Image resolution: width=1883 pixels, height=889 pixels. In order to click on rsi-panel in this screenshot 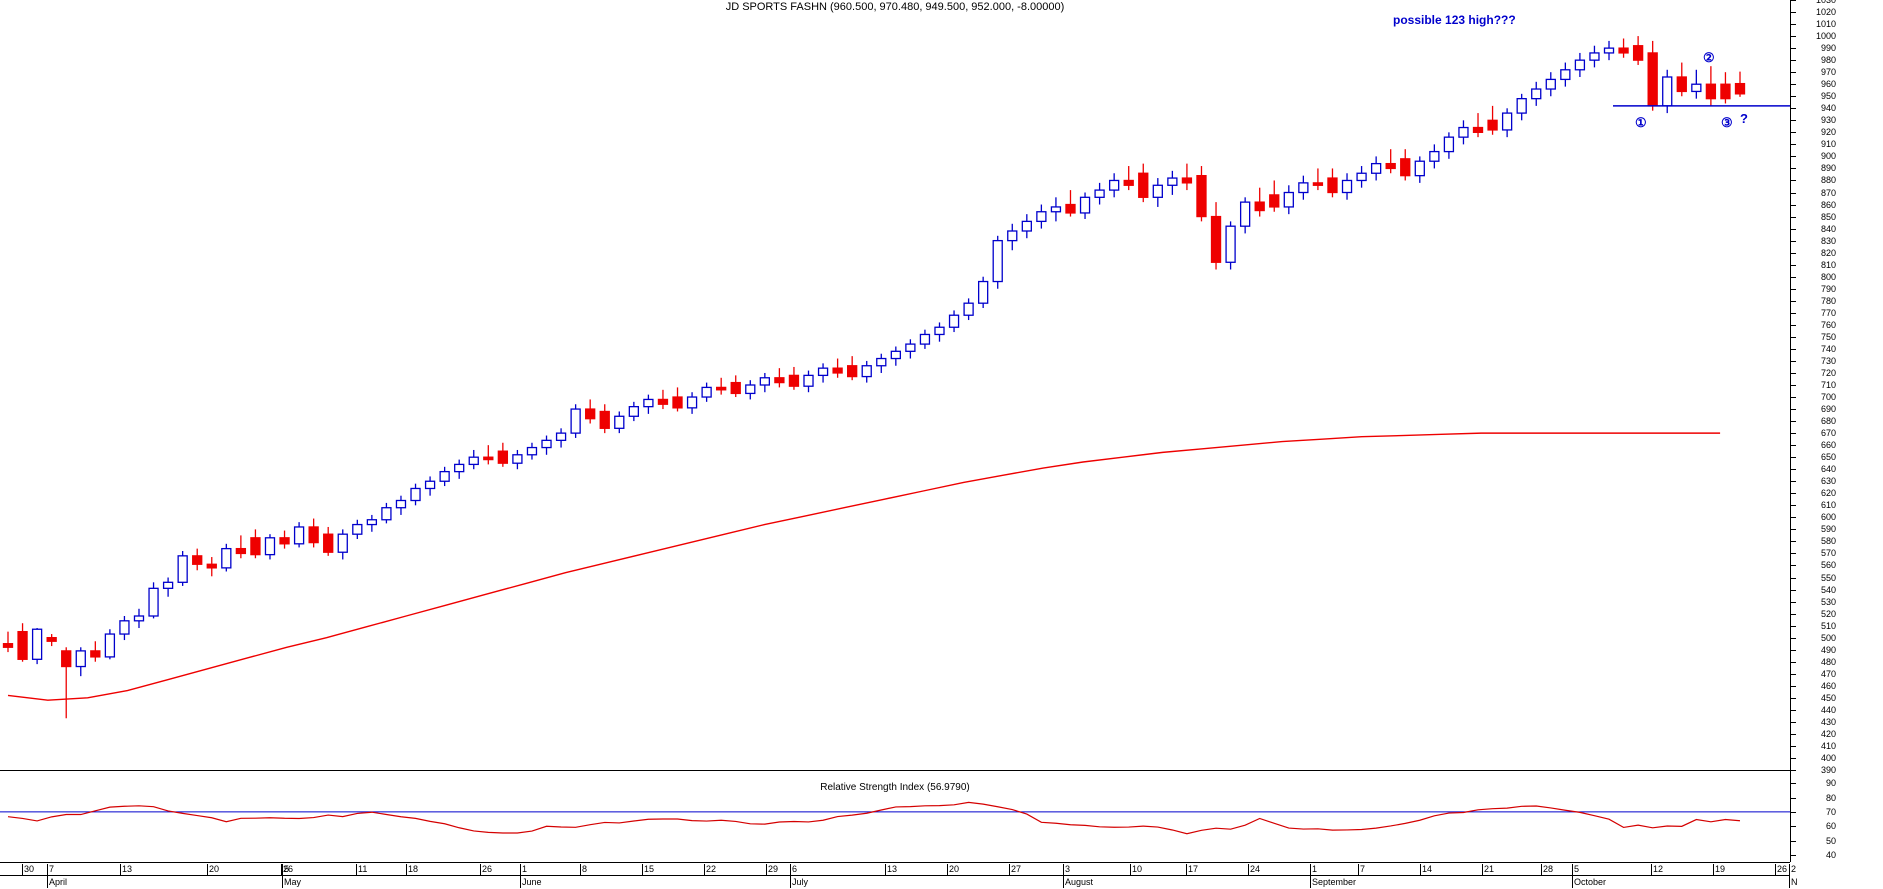, I will do `click(895, 819)`.